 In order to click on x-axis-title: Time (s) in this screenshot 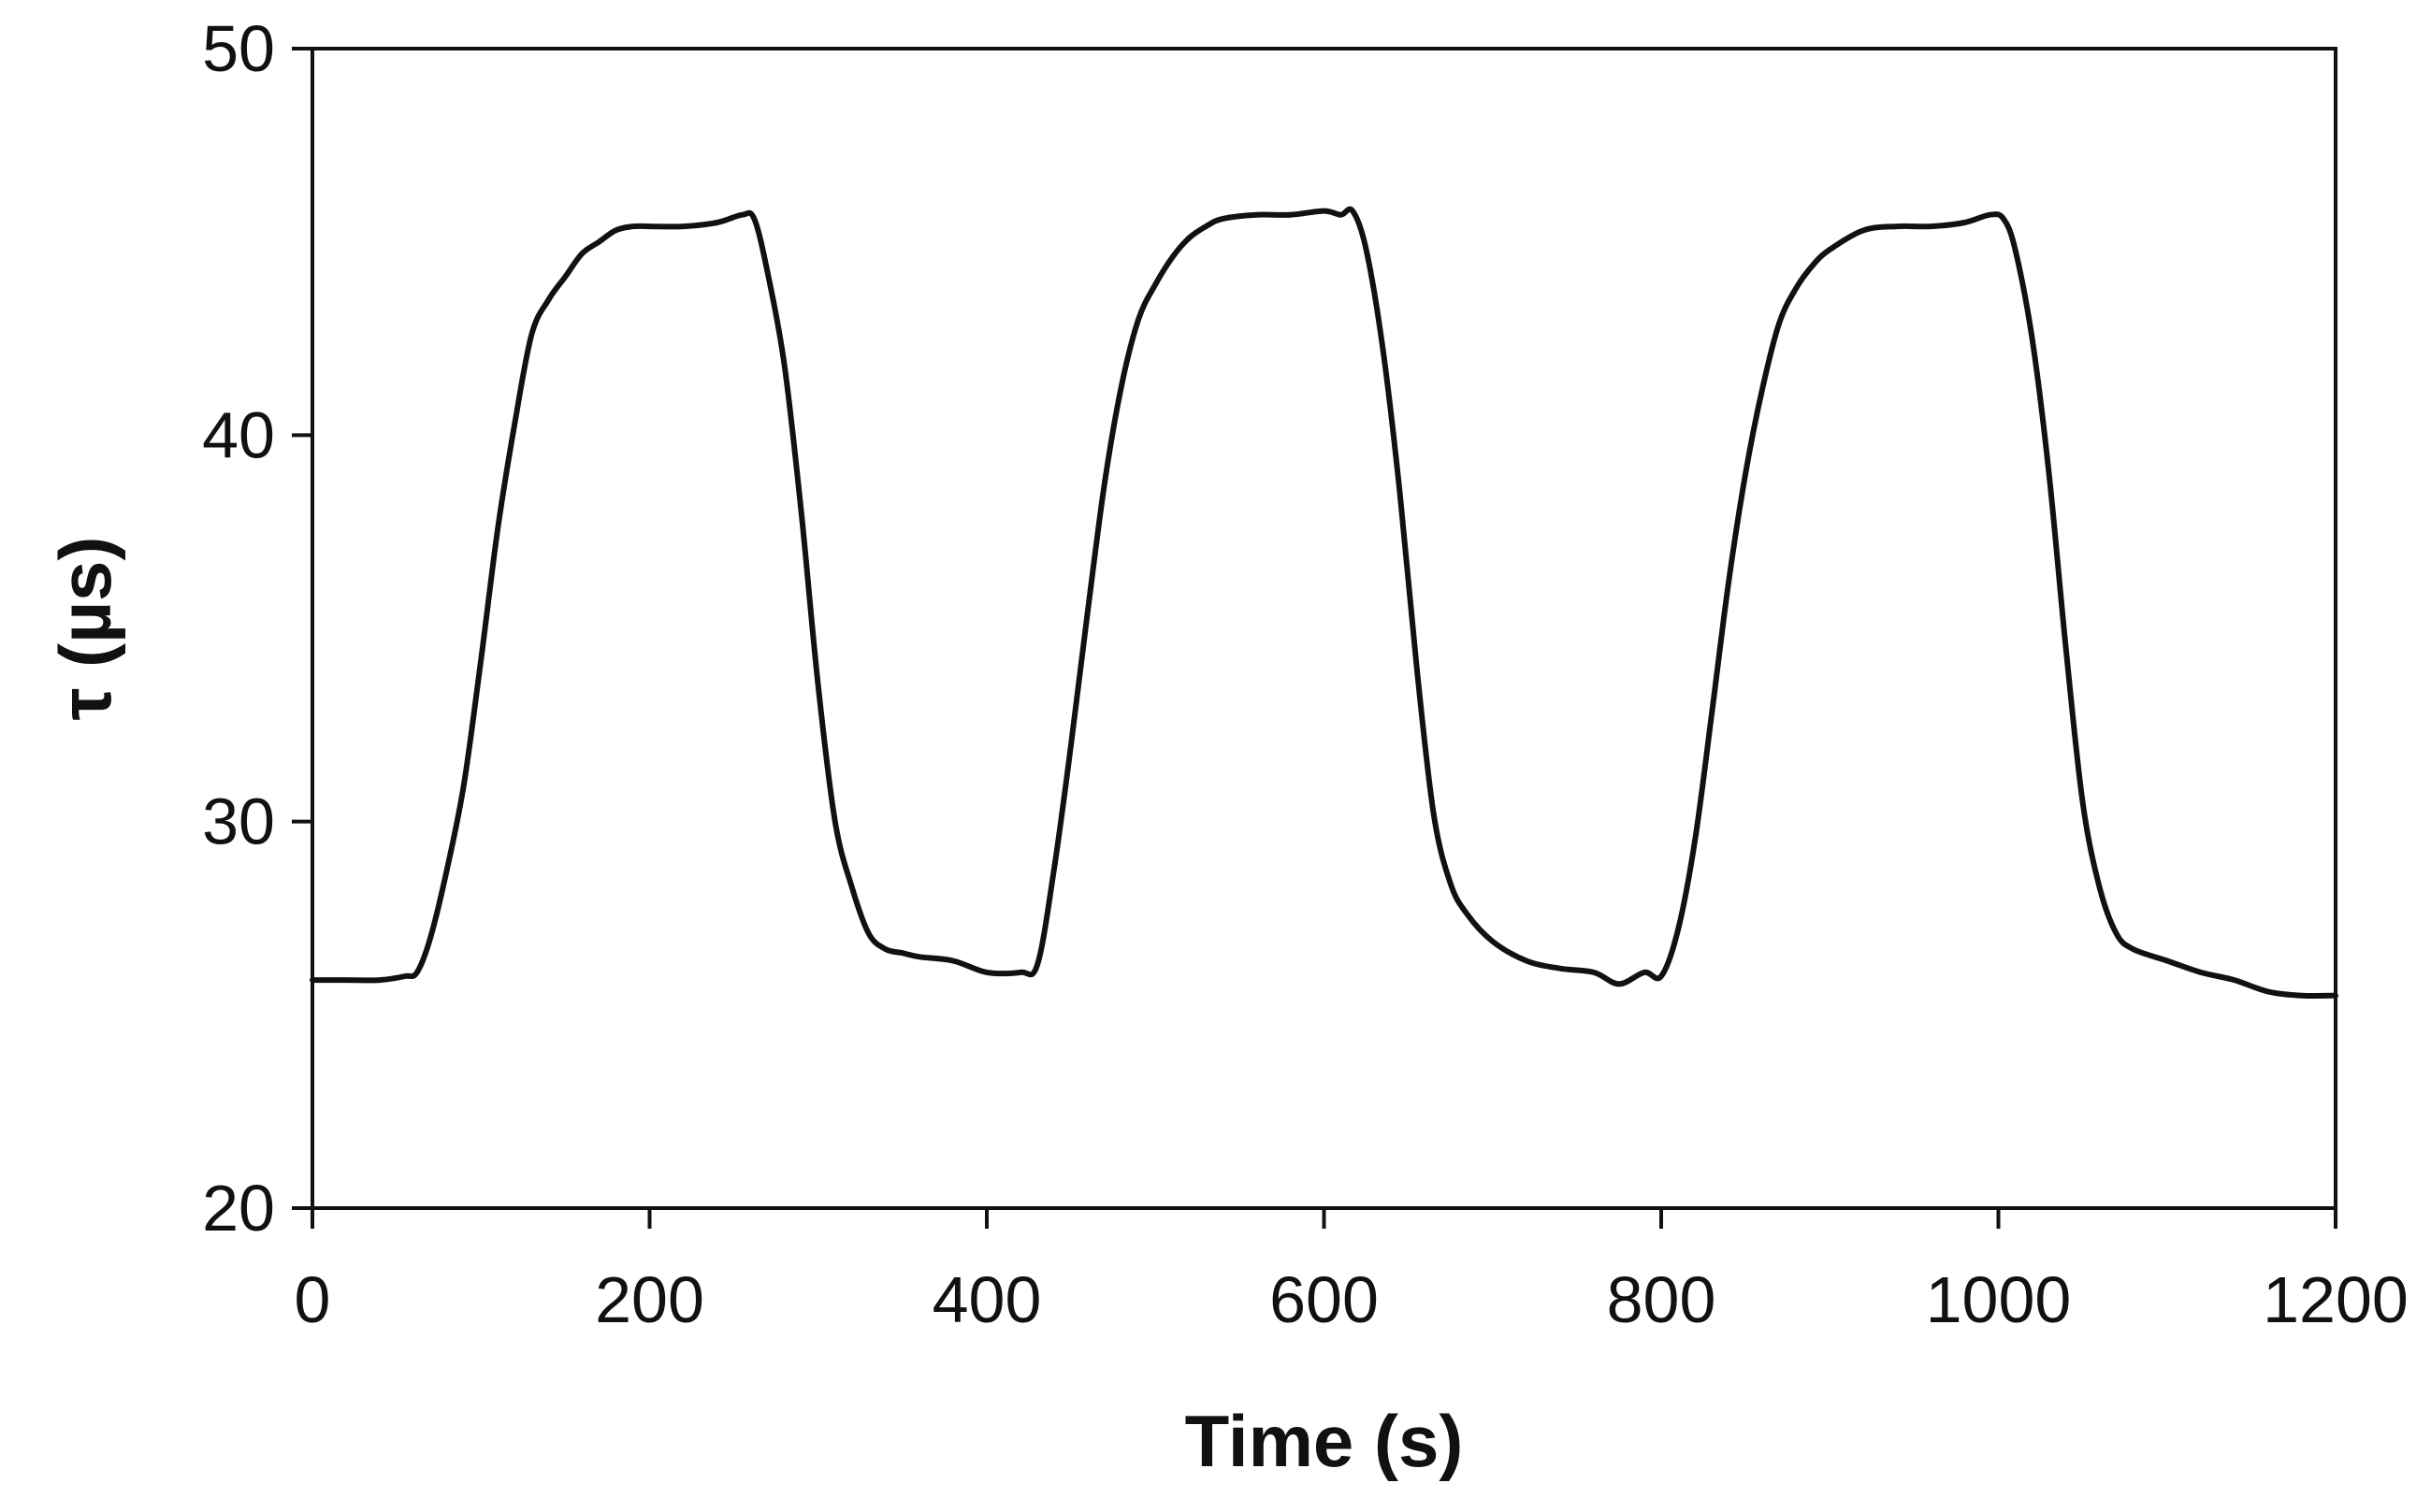, I will do `click(1324, 1441)`.